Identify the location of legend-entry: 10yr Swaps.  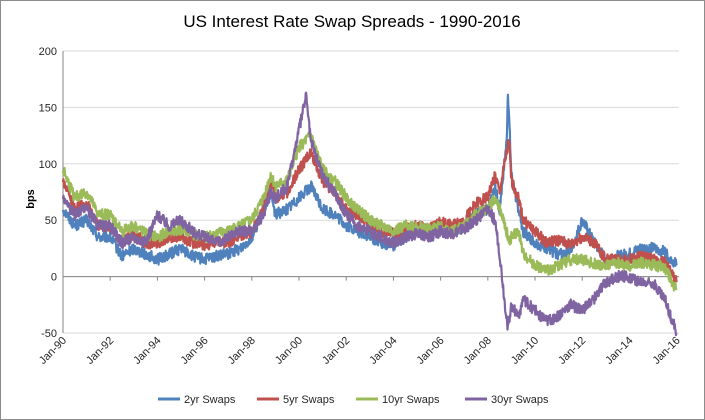
(411, 400).